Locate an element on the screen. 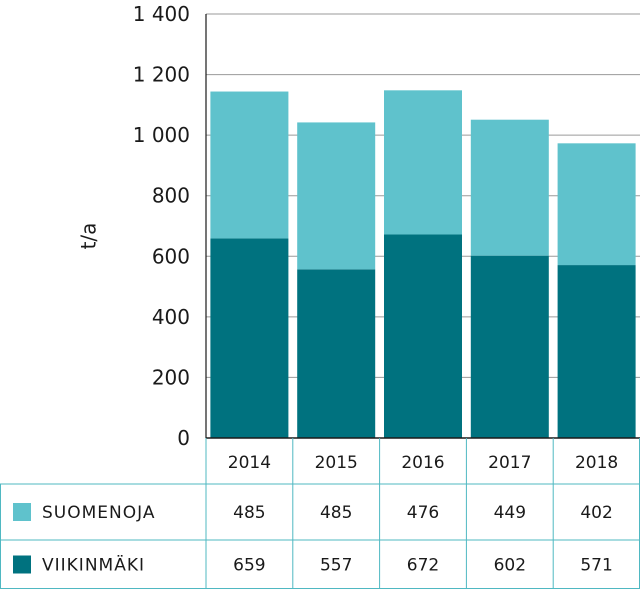 The image size is (640, 589). bar-suomenoja-2015 is located at coordinates (336, 196).